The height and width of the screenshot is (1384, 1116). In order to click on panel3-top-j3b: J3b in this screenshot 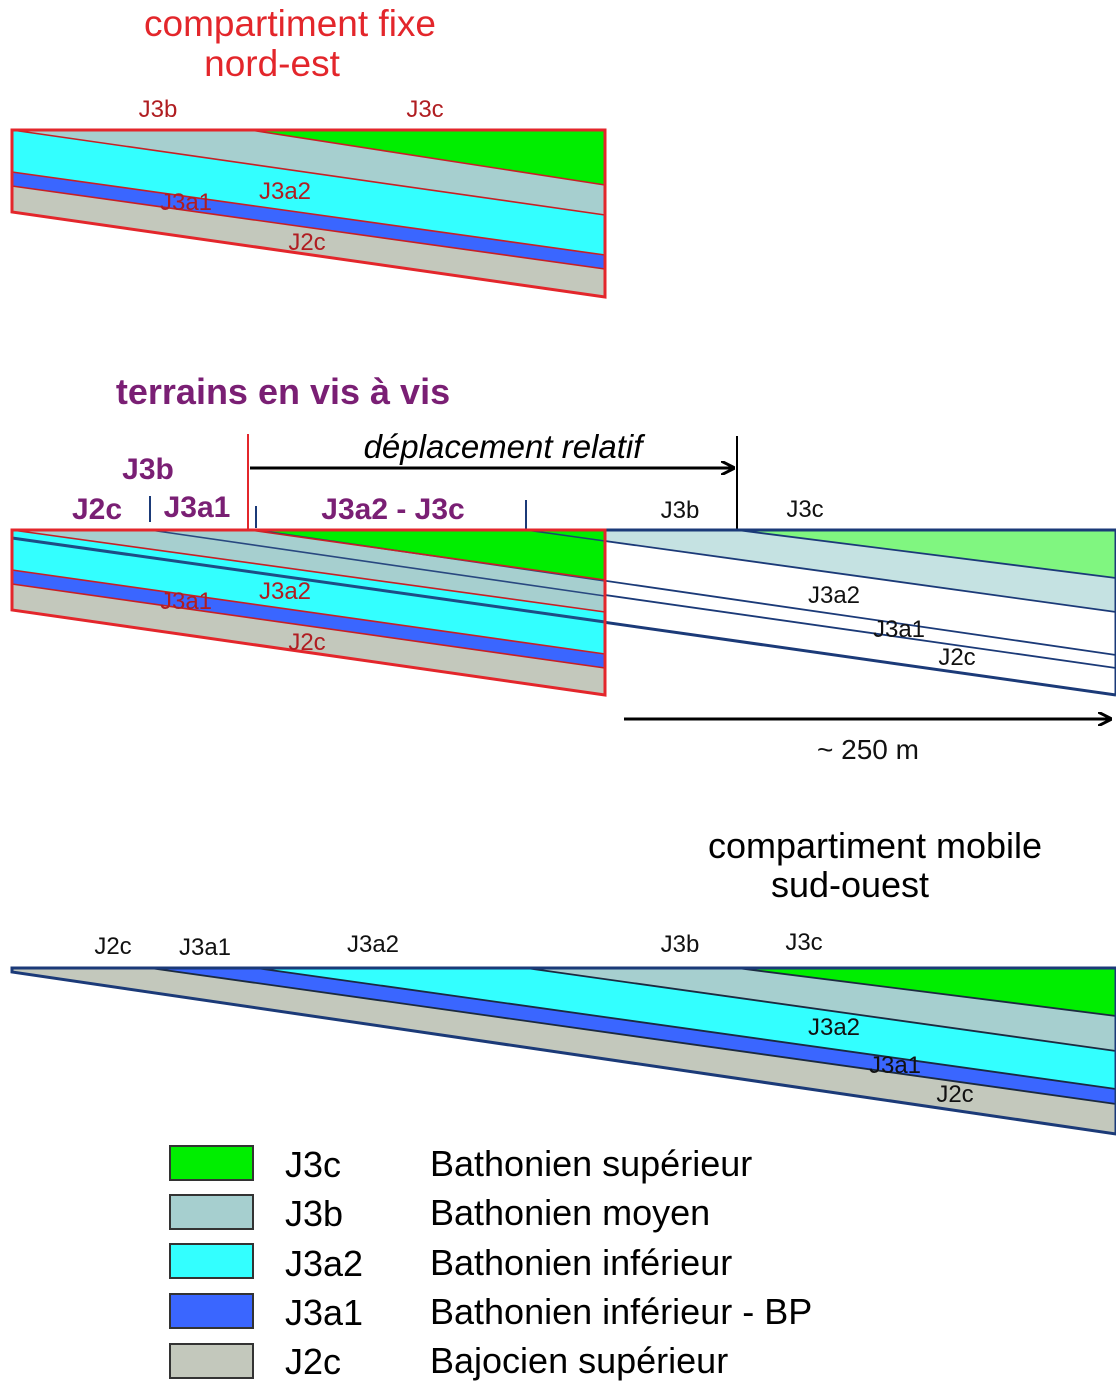, I will do `click(680, 944)`.